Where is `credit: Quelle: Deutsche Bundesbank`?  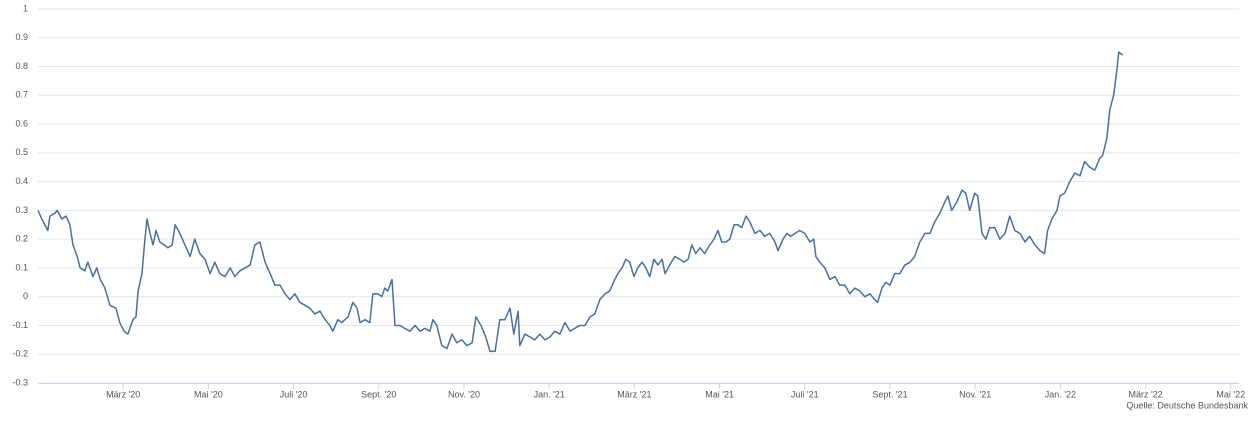
credit: Quelle: Deutsche Bundesbank is located at coordinates (1187, 405).